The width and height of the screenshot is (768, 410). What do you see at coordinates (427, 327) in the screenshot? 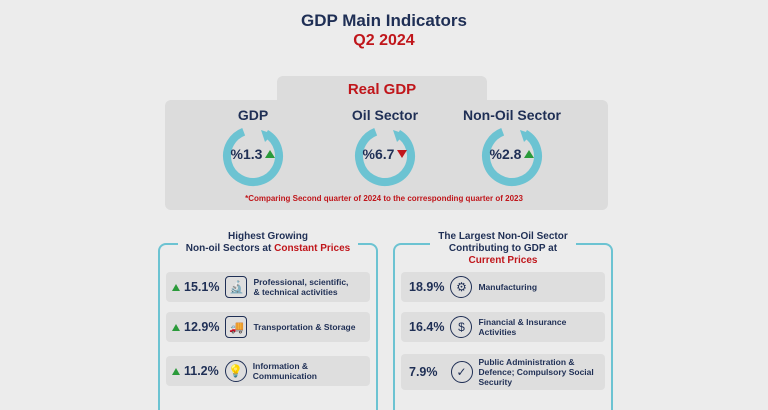
I see `sector-value: 16.4%` at bounding box center [427, 327].